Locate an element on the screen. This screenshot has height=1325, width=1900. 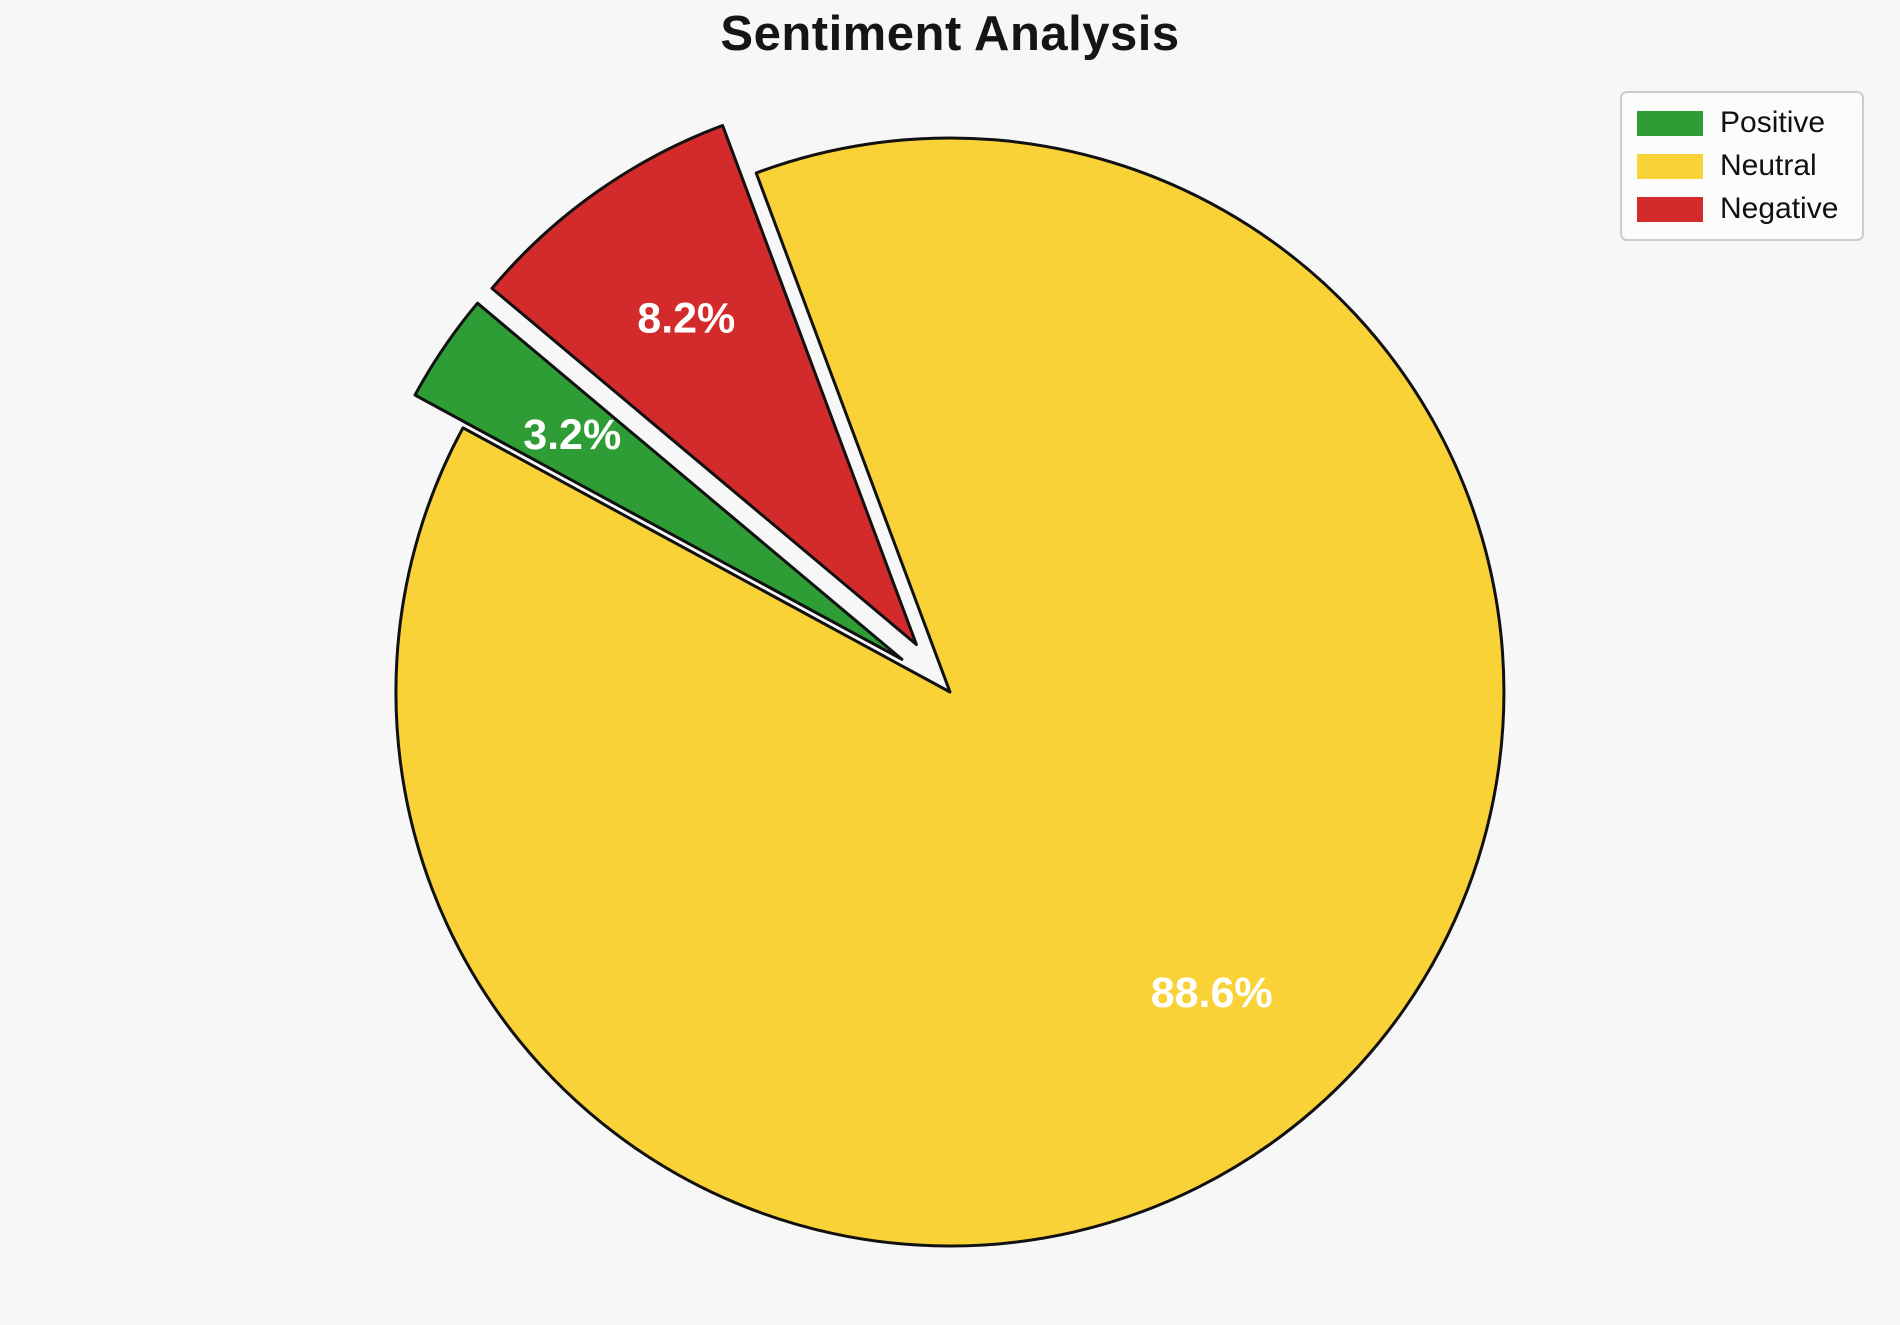
legend-box: Positive Neutral Negative is located at coordinates (1742, 166).